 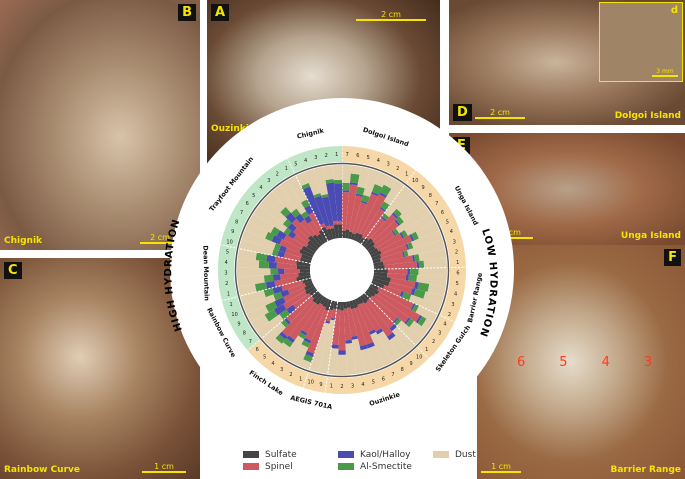 What do you see at coordinates (501, 467) in the screenshot?
I see `scale-bar: 1 cm` at bounding box center [501, 467].